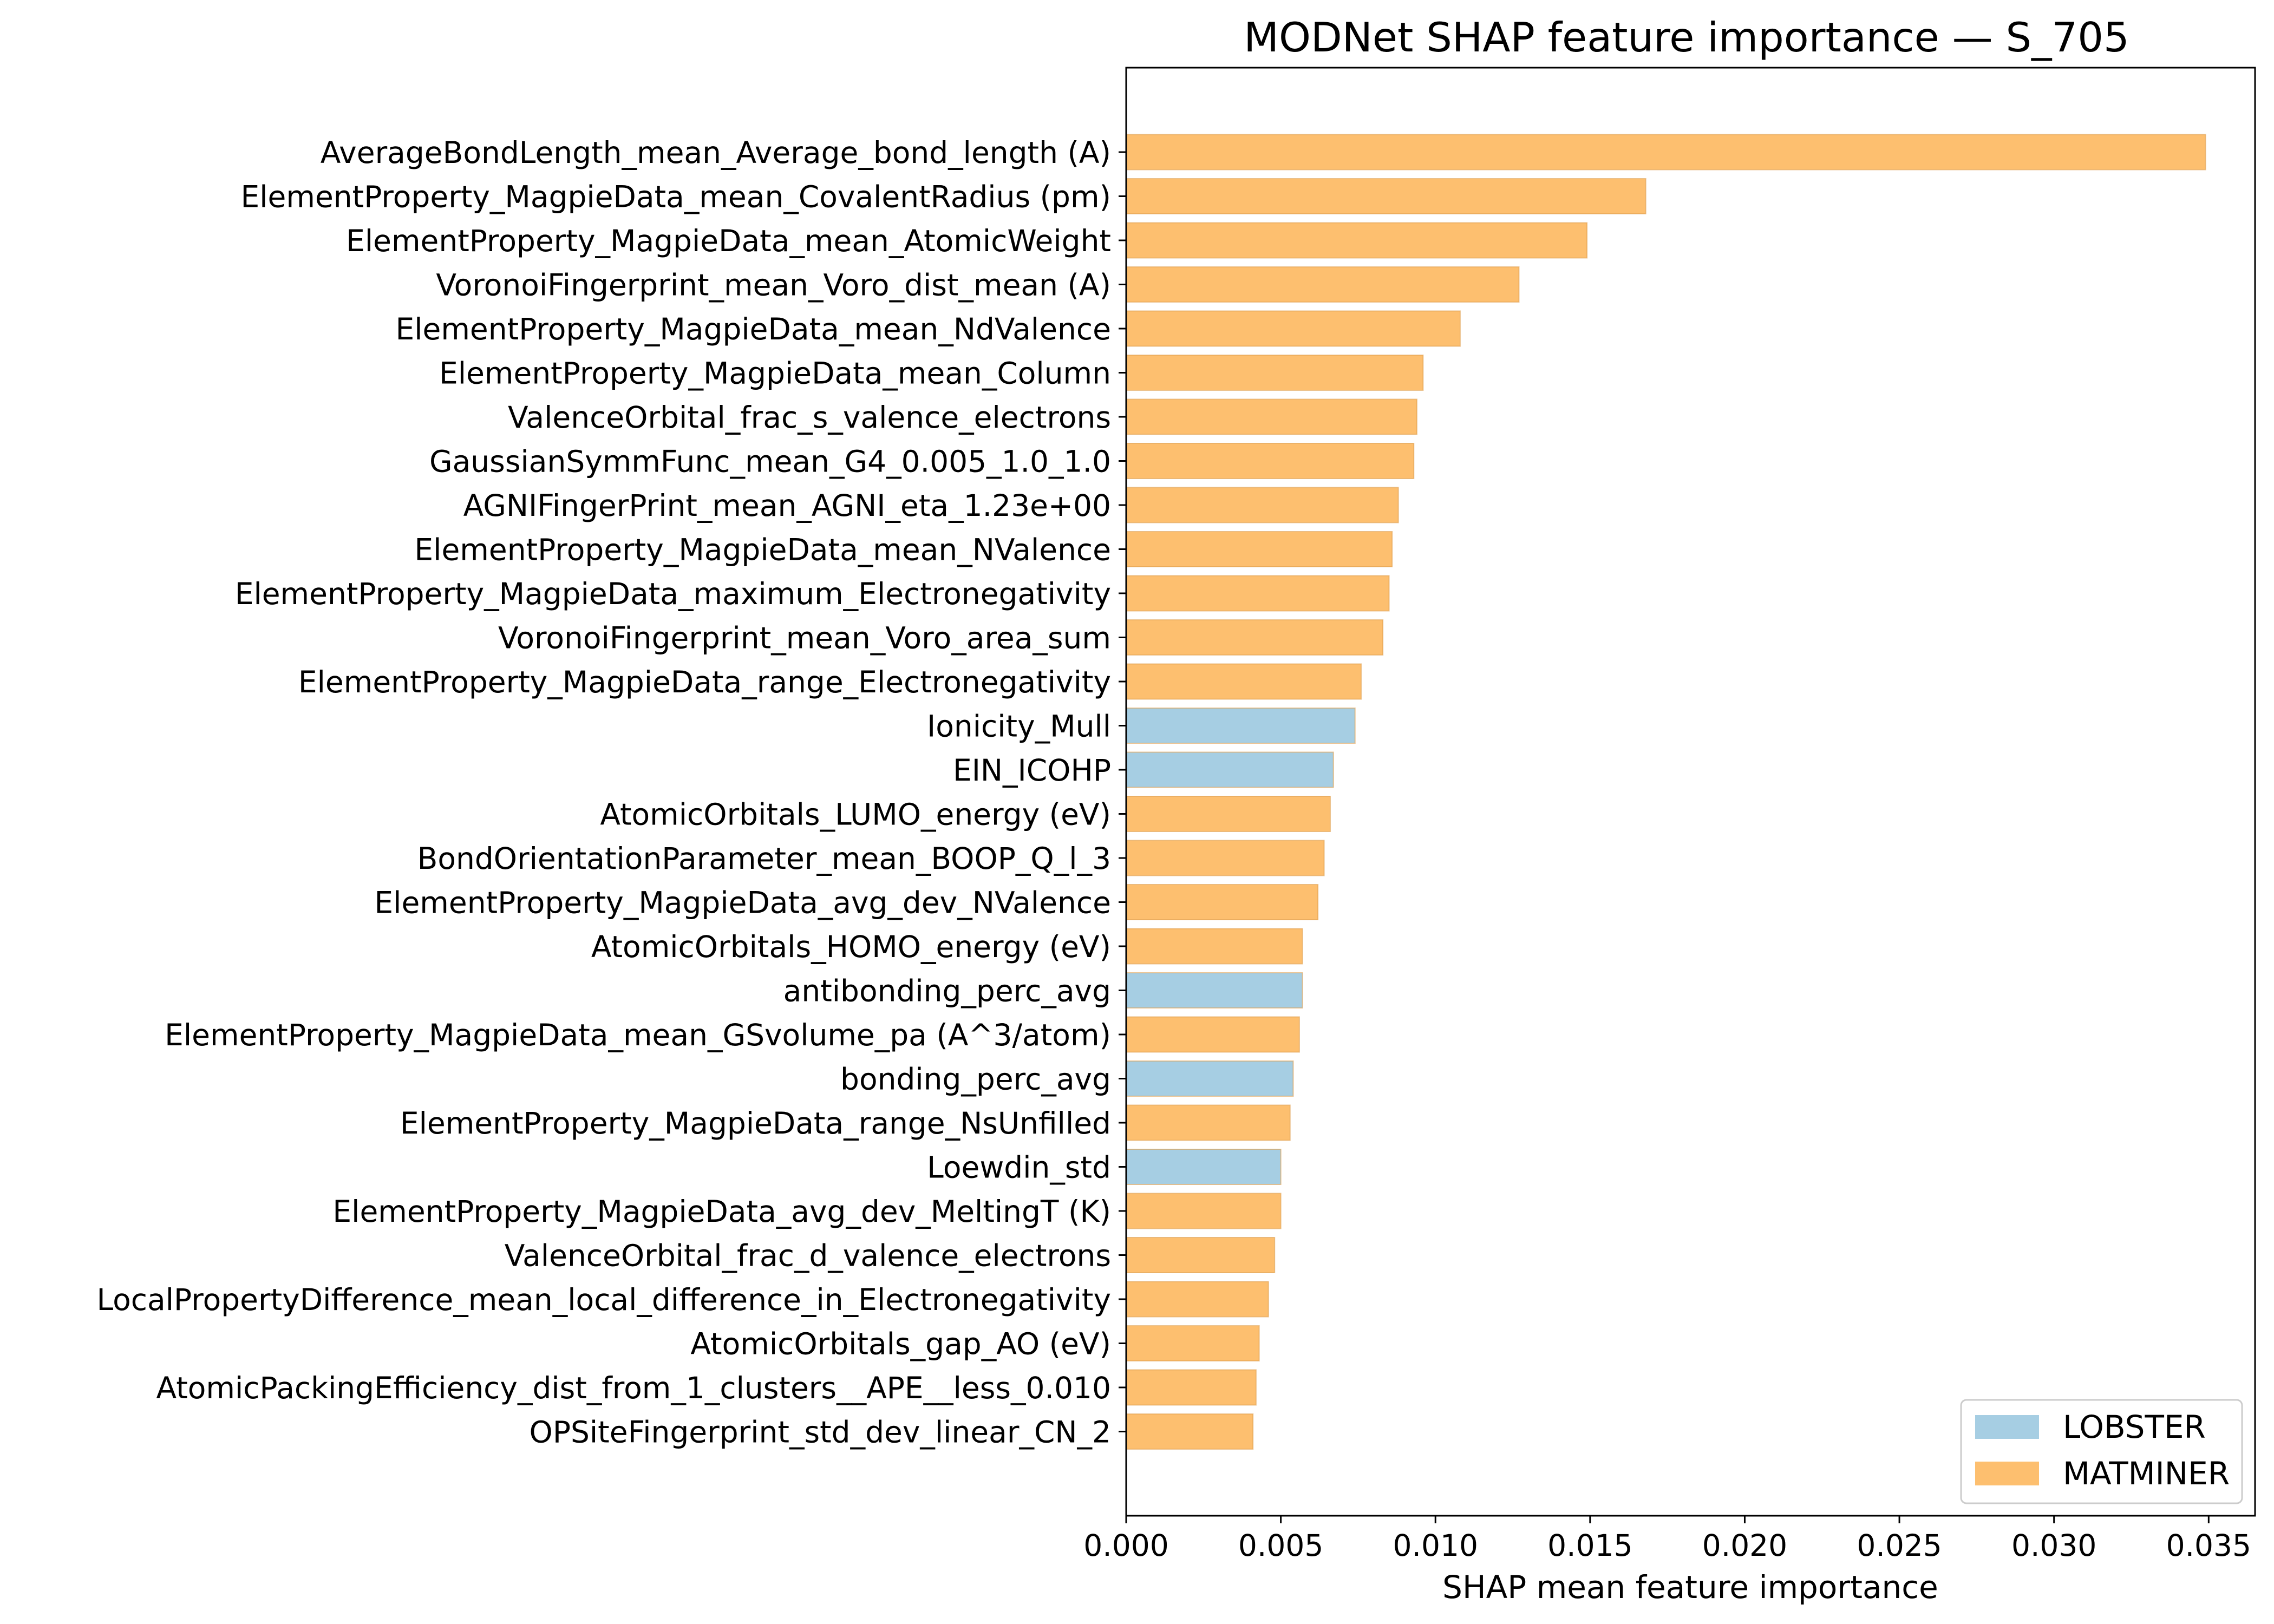  Describe the element at coordinates (775, 373) in the screenshot. I see `y-tick-label: ElementProperty_MagpieData_mean_Column` at that location.